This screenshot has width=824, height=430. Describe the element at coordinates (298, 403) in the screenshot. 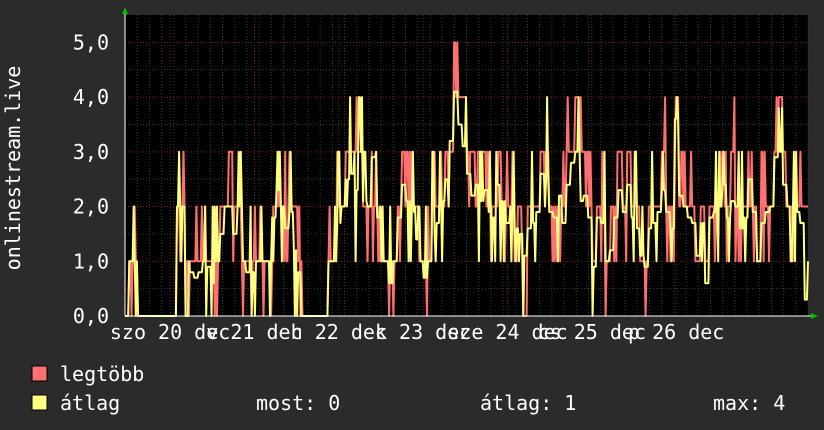

I see `stat-now: most: 0` at that location.